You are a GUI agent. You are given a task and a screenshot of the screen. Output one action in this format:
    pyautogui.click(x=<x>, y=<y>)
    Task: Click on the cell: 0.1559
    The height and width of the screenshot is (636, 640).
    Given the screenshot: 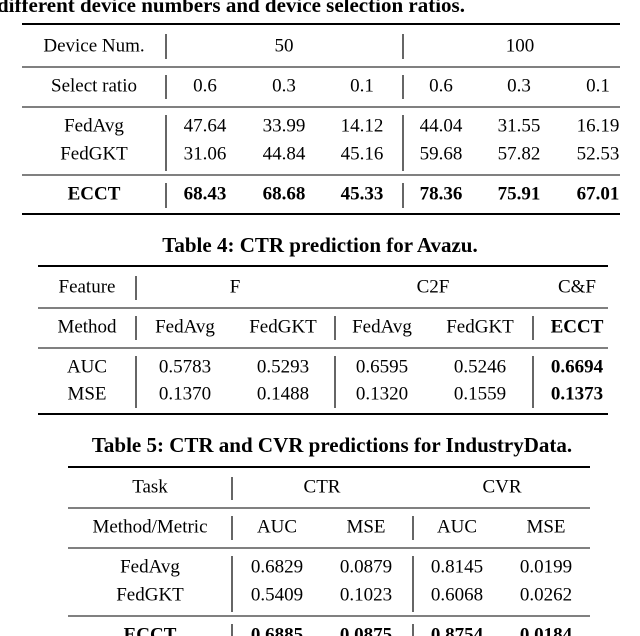 What is the action you would take?
    pyautogui.click(x=480, y=393)
    